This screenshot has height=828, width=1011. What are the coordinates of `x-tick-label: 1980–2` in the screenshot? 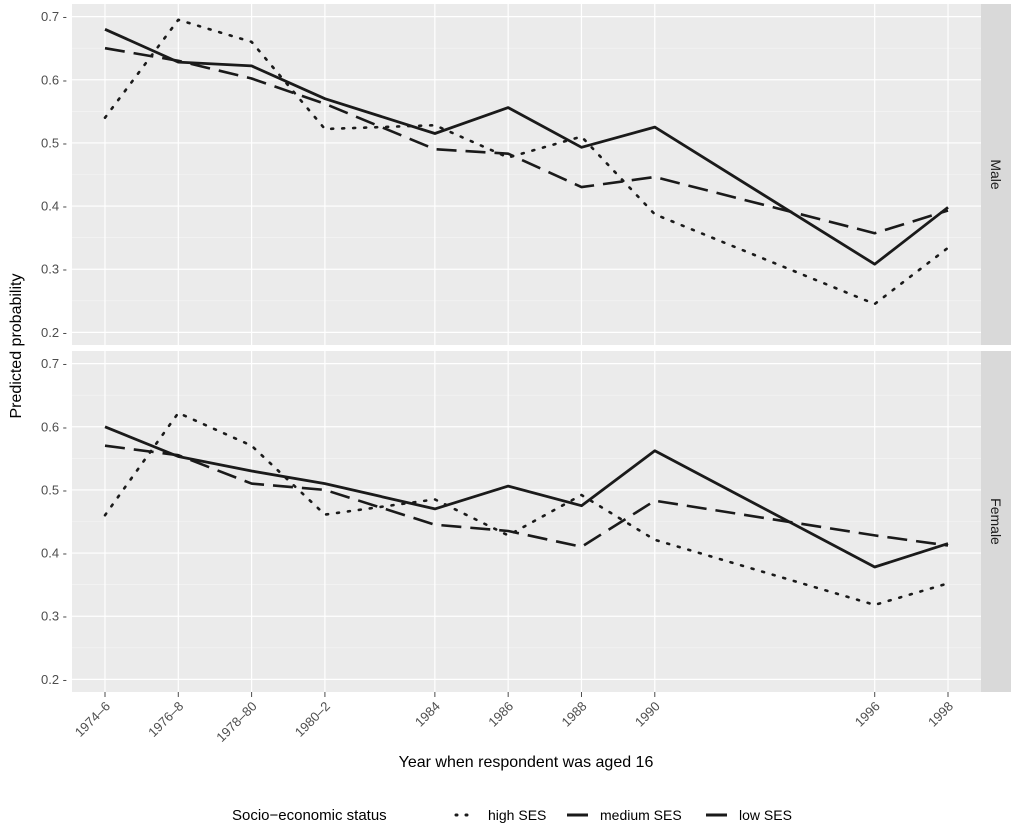 It's located at (312, 719).